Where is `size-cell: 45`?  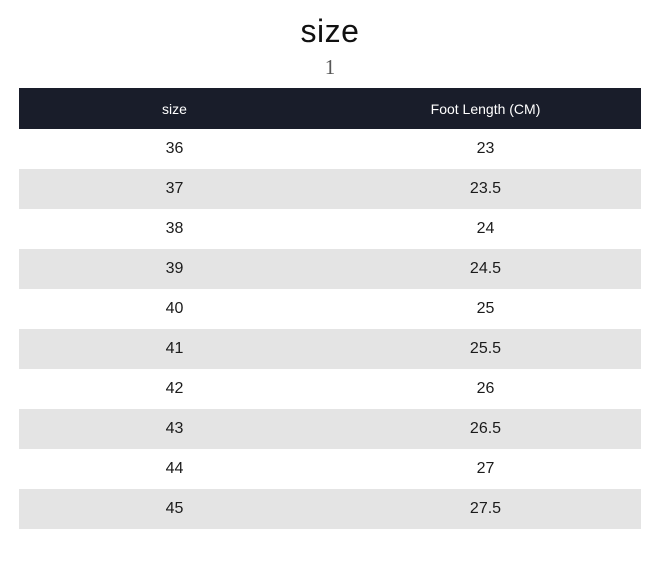
size-cell: 45 is located at coordinates (174, 509).